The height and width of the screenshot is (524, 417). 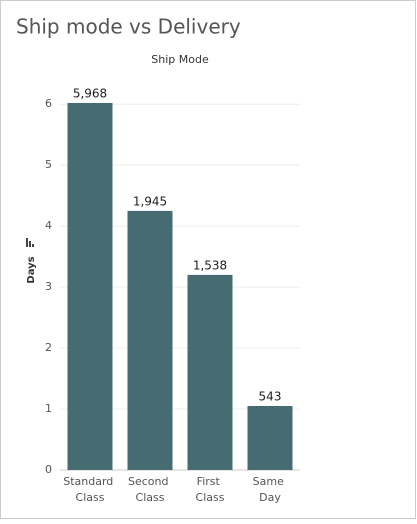 What do you see at coordinates (48, 408) in the screenshot?
I see `y-tick-label: 1` at bounding box center [48, 408].